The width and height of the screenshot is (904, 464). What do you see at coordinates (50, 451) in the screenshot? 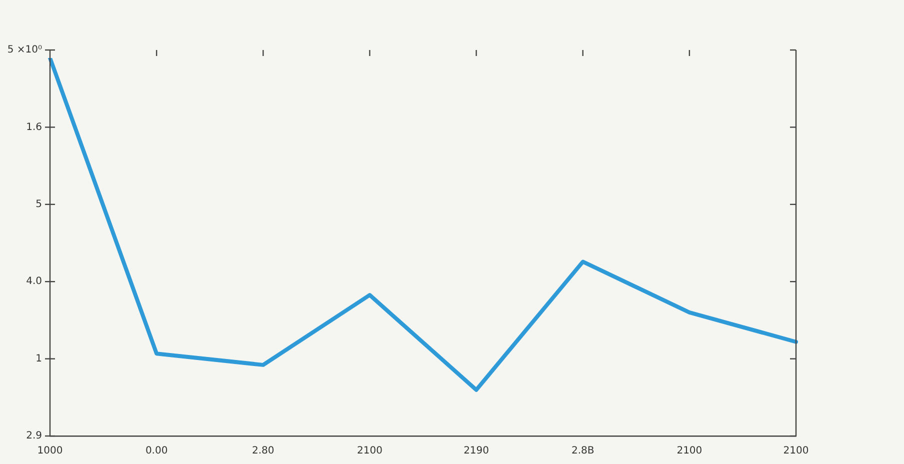
I see `x-tick-label: 1000` at bounding box center [50, 451].